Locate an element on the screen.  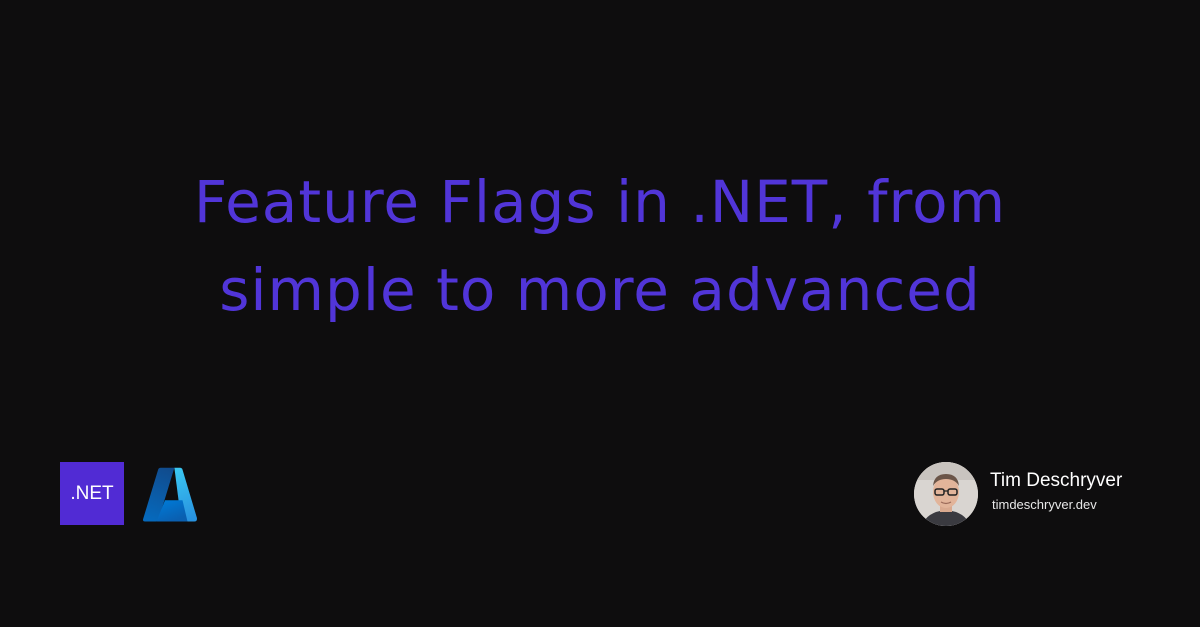
author-name: Tim Deschryver is located at coordinates (1056, 480).